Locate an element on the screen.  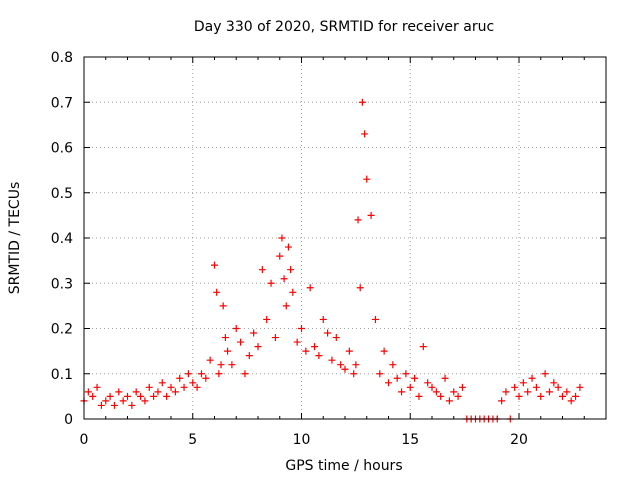
y-tick-label: 0.6 is located at coordinates (62, 149).